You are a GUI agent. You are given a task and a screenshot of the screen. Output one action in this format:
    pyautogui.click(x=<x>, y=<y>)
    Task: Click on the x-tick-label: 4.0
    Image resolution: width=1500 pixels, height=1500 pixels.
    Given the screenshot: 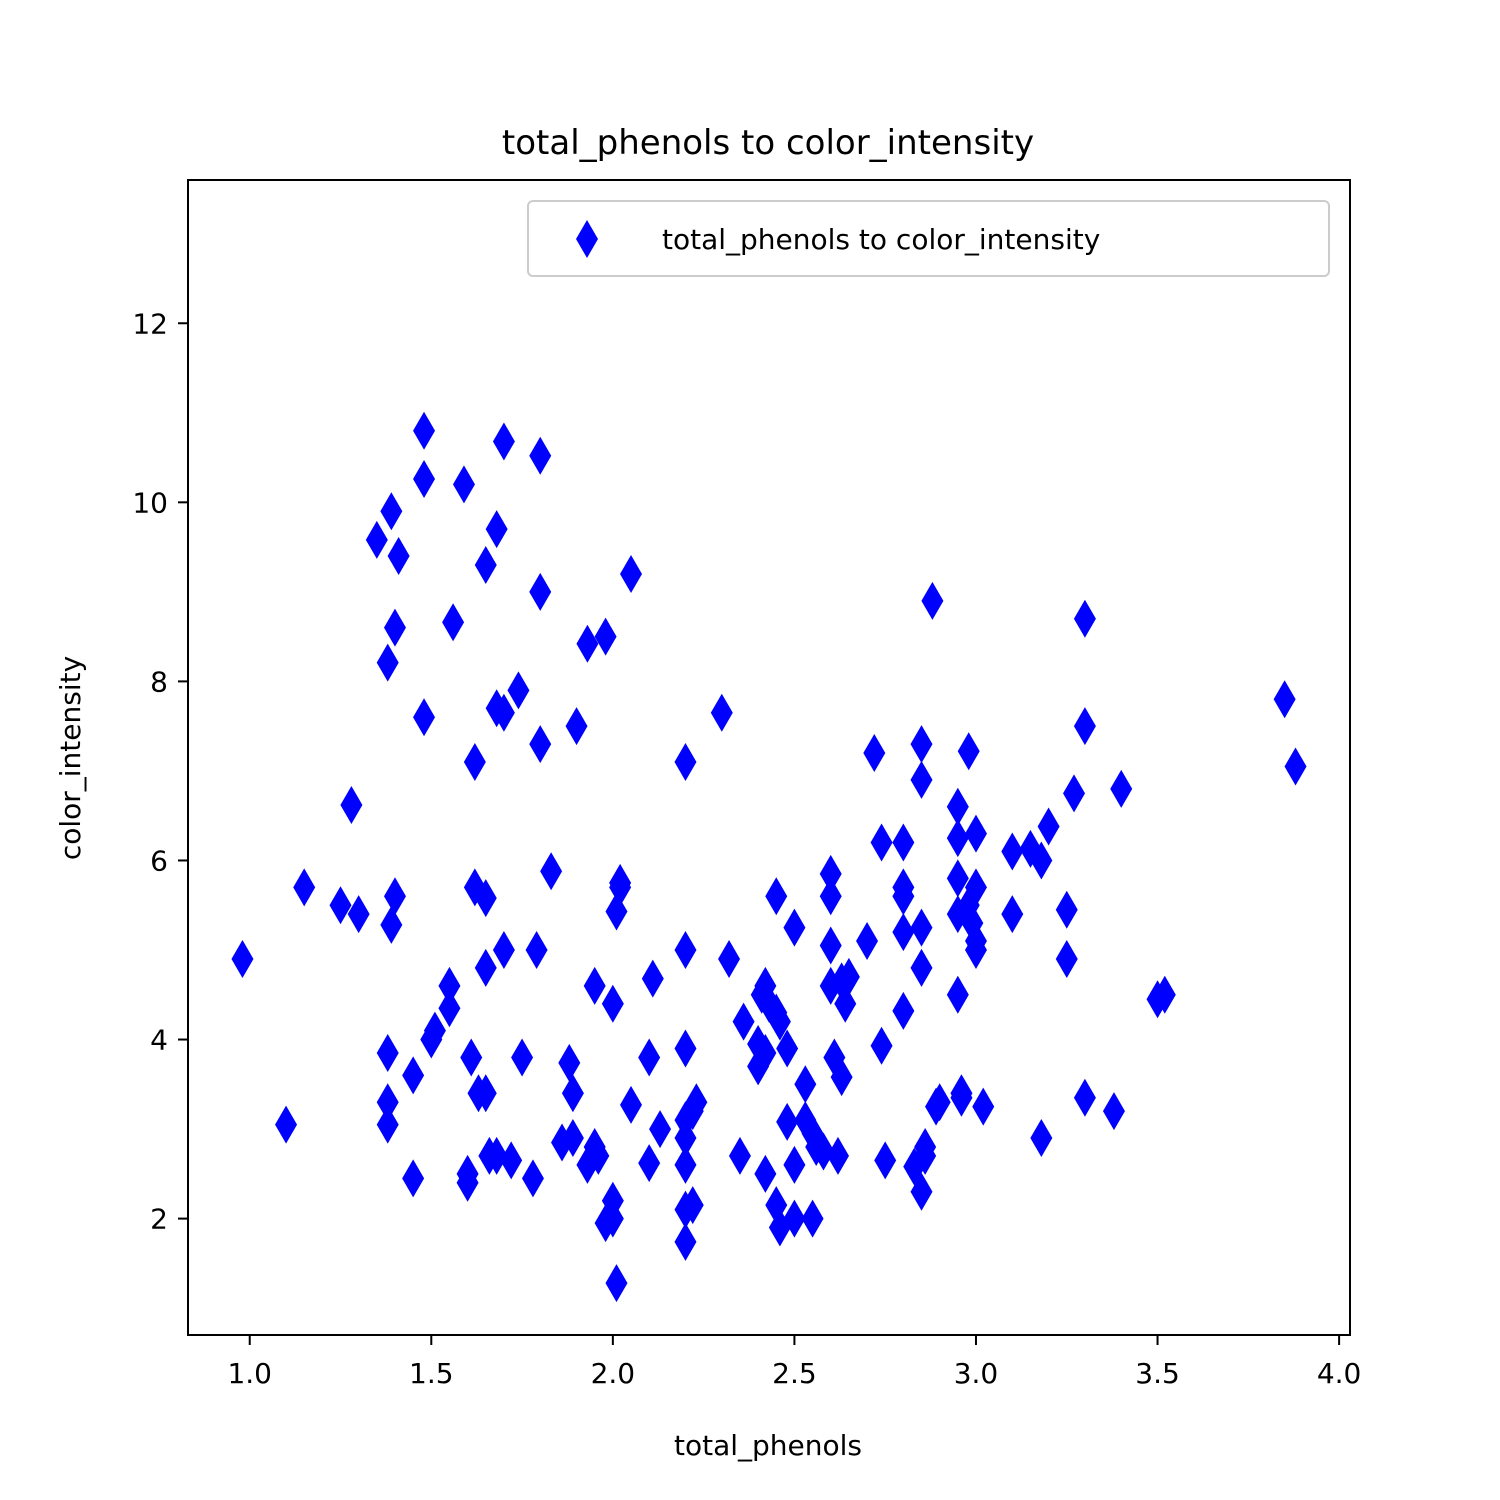 What is the action you would take?
    pyautogui.click(x=1339, y=1373)
    